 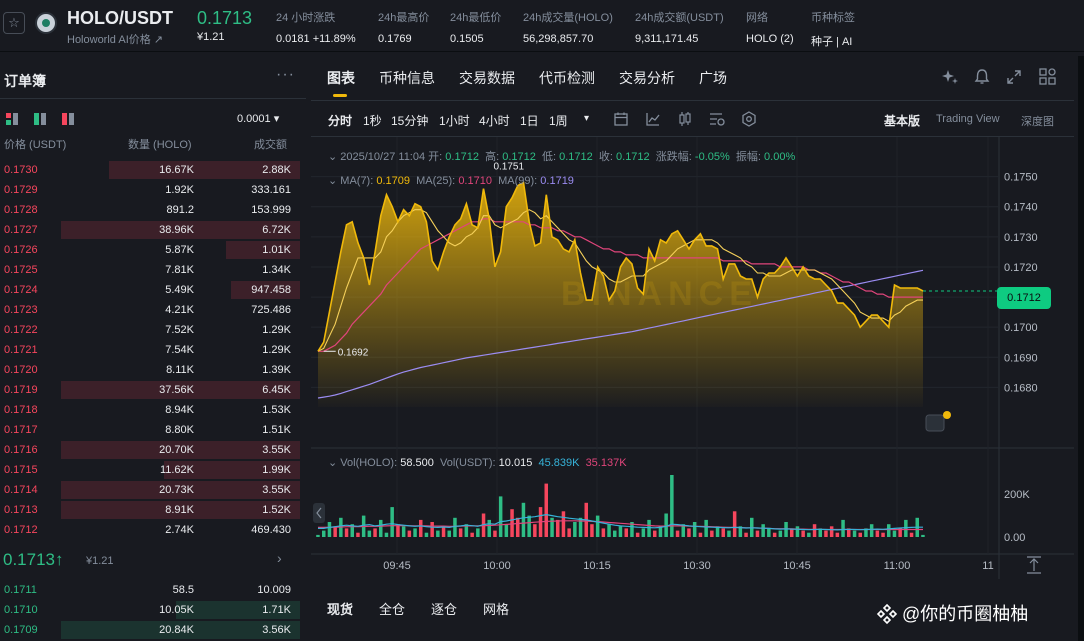 What do you see at coordinates (150, 270) in the screenshot?
I see `ask-row: 0.1725 7.81K 1.34K` at bounding box center [150, 270].